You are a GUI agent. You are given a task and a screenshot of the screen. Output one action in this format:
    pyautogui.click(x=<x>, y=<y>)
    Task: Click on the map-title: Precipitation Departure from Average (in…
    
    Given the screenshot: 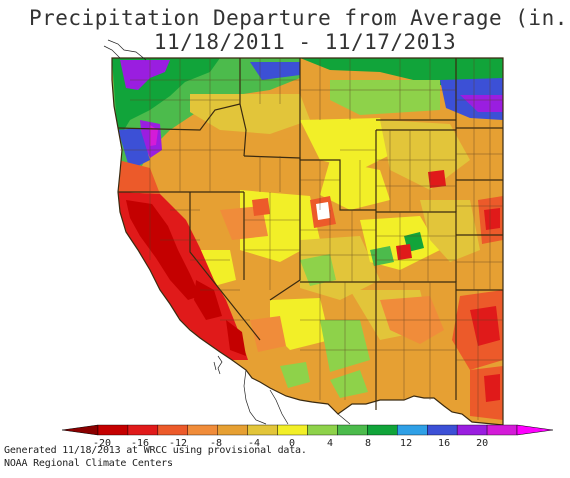 What is the action you would take?
    pyautogui.click(x=299, y=18)
    